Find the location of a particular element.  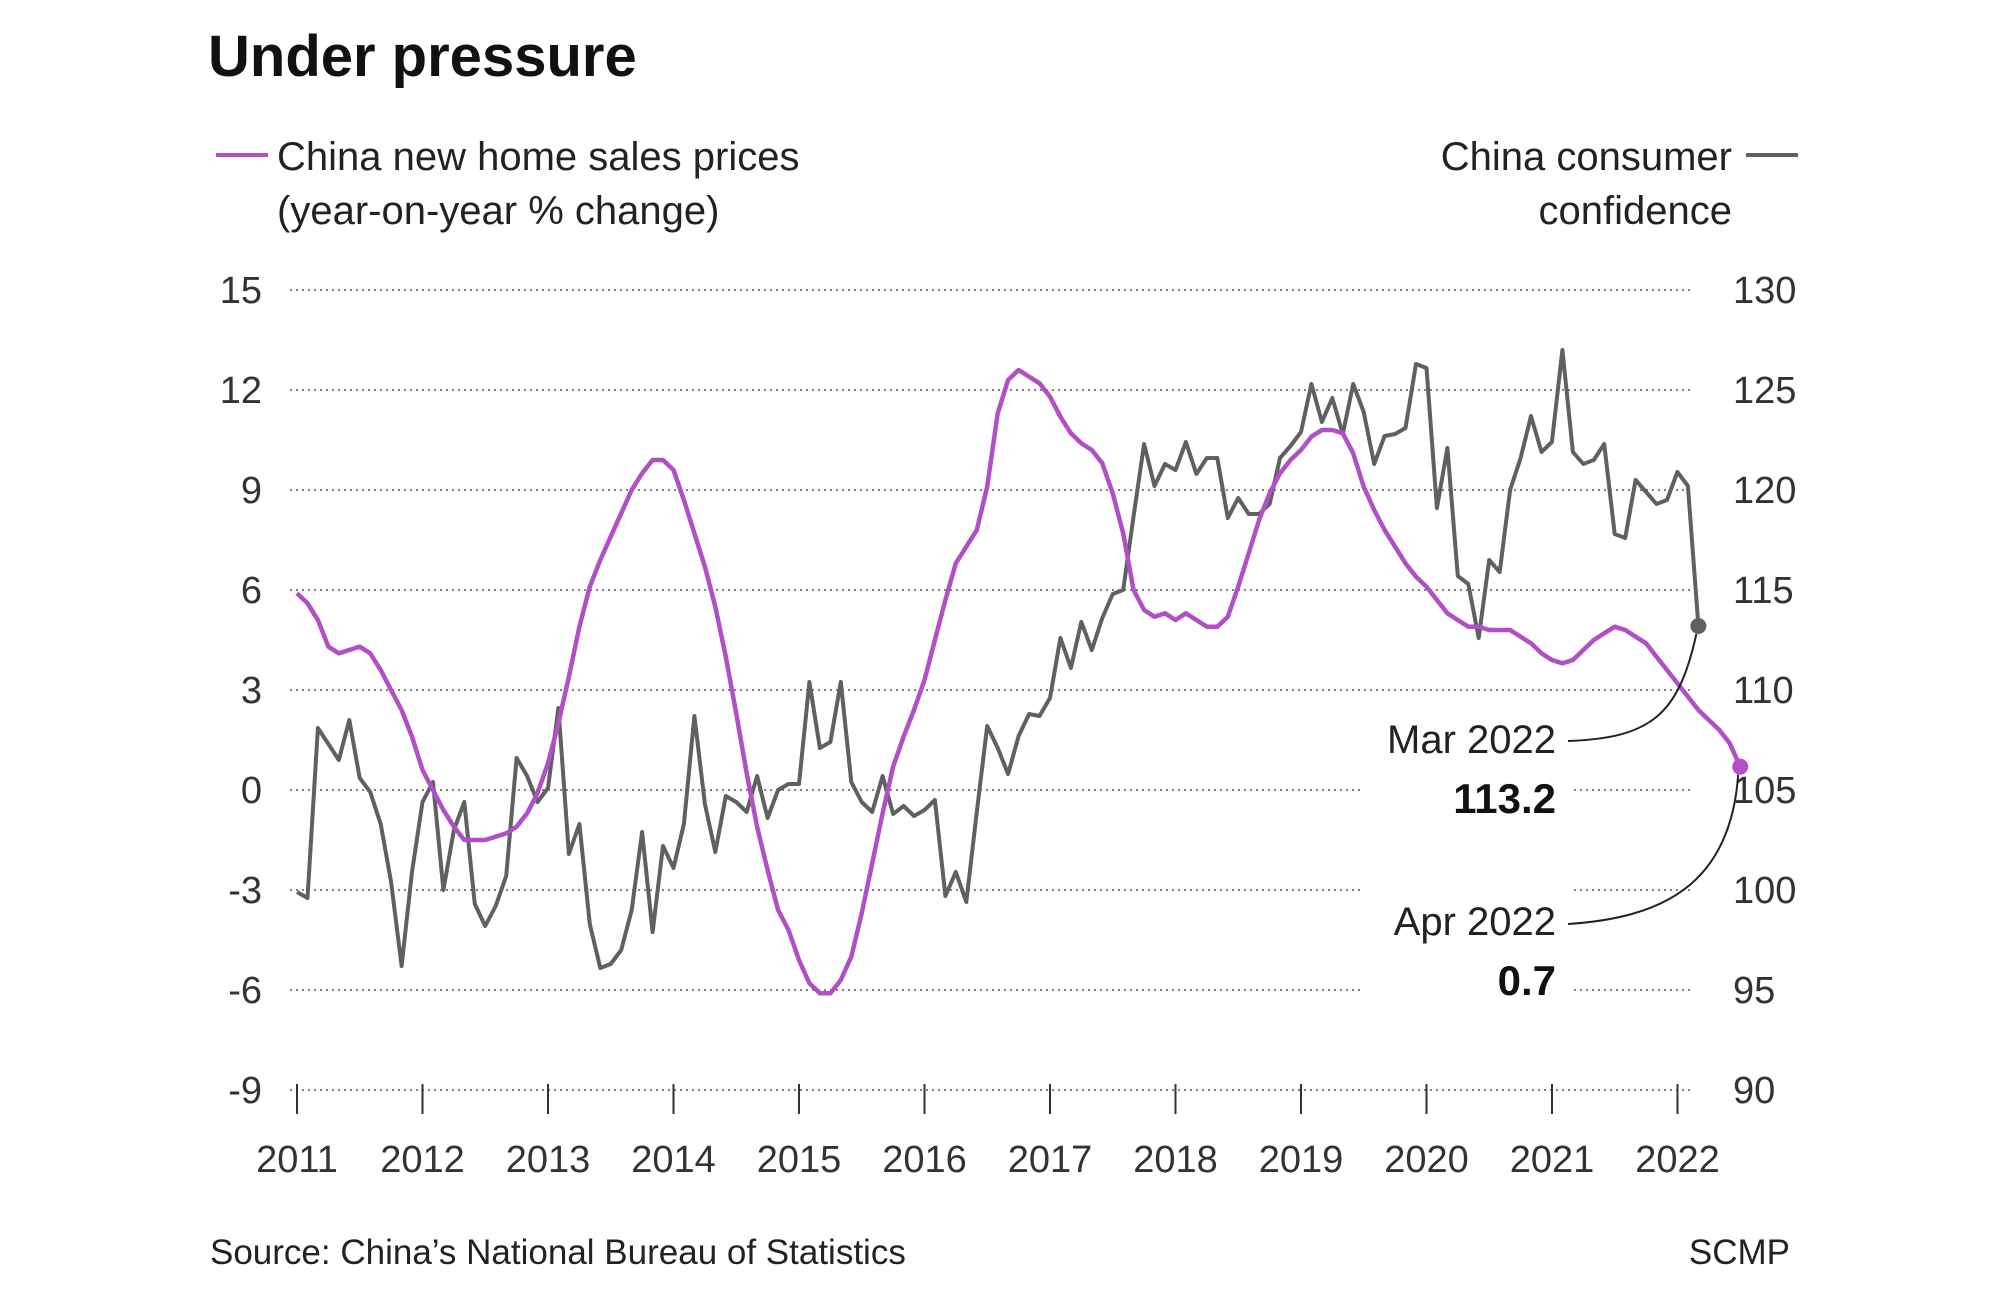

legend-label-confidence-line2: confidence is located at coordinates (1635, 211).